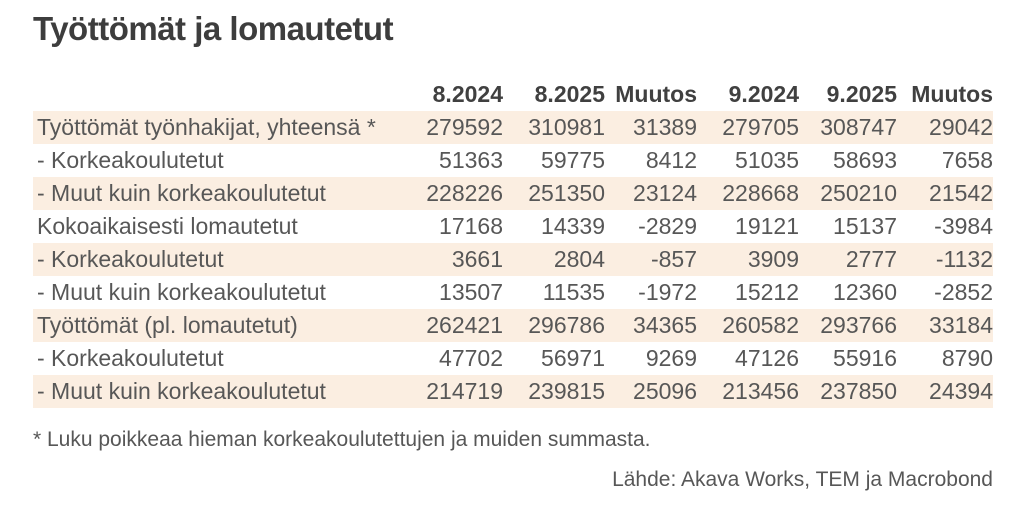 This screenshot has height=516, width=1024. I want to click on cell-value: 251350, so click(566, 193).